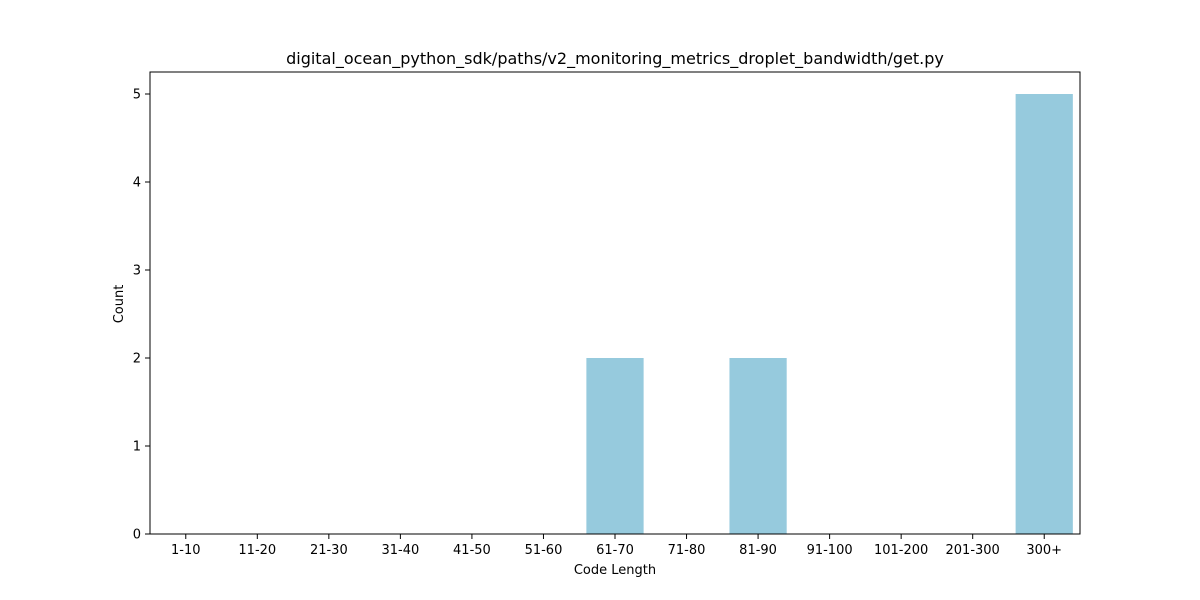  Describe the element at coordinates (137, 447) in the screenshot. I see `y-tick-label: 1` at that location.